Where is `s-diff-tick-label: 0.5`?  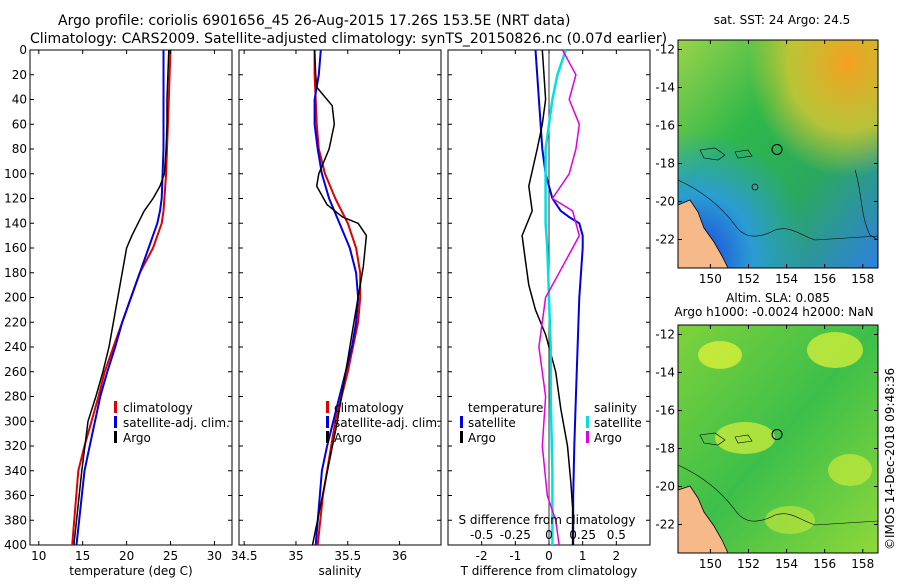
s-diff-tick-label: 0.5 is located at coordinates (616, 535).